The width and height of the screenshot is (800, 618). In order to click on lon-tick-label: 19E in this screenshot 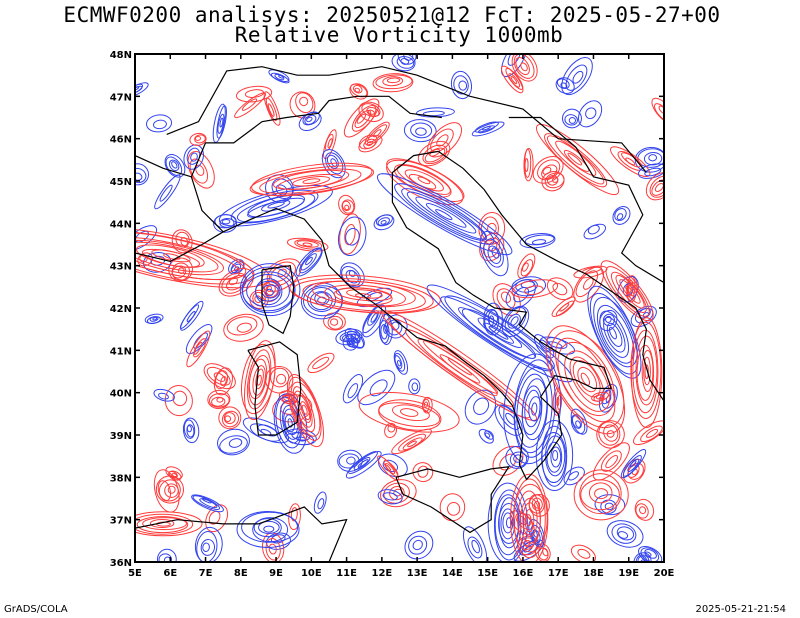, I will do `click(628, 573)`.